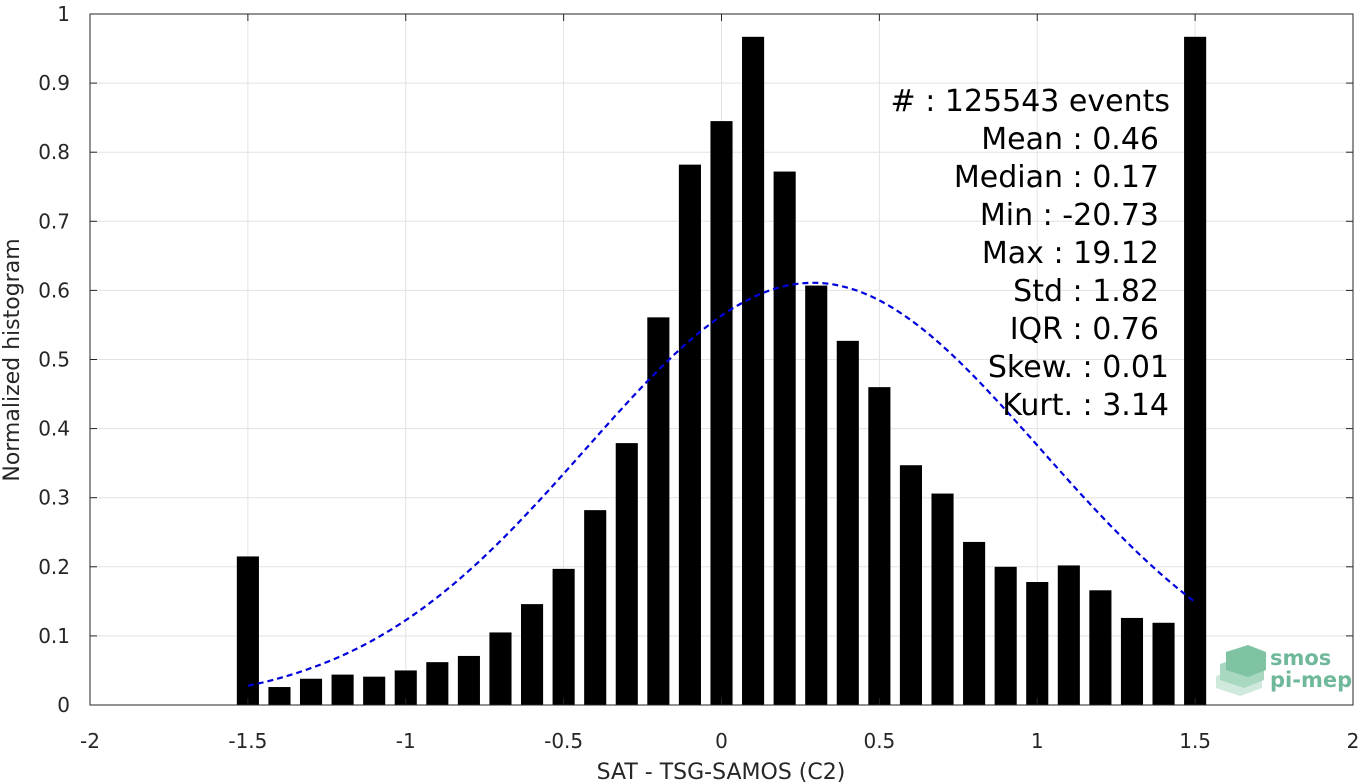 The height and width of the screenshot is (784, 1366). I want to click on x-tick-label: 1.5, so click(1195, 741).